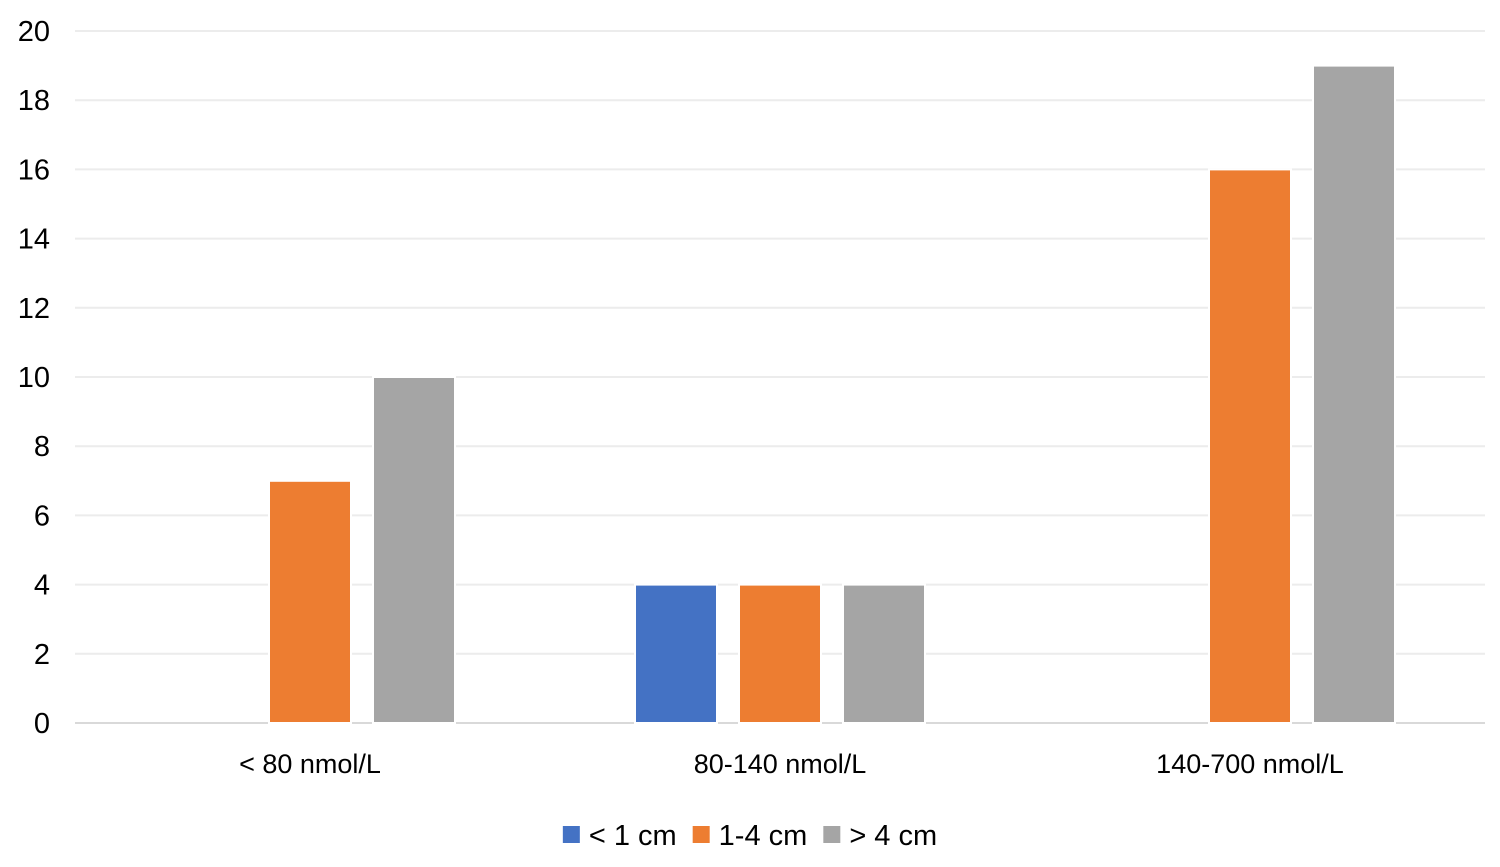 Image resolution: width=1500 pixels, height=867 pixels. What do you see at coordinates (34, 309) in the screenshot?
I see `y-tick-label: 12` at bounding box center [34, 309].